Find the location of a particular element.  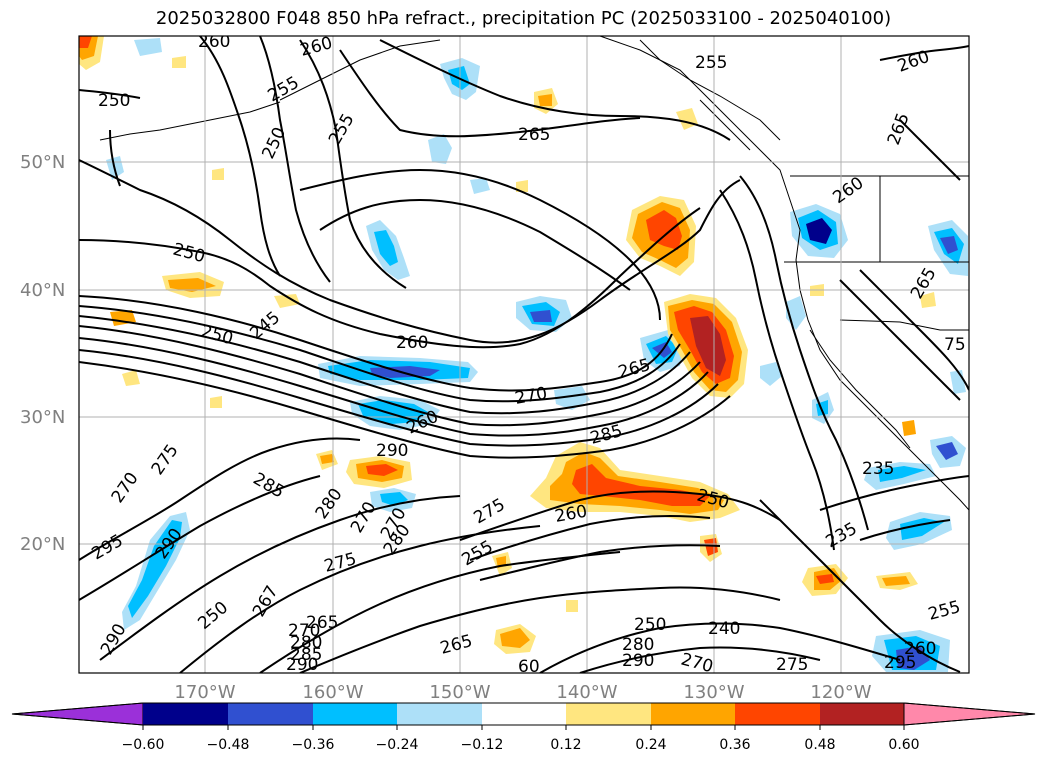

contour-label: 275 is located at coordinates (792, 665).